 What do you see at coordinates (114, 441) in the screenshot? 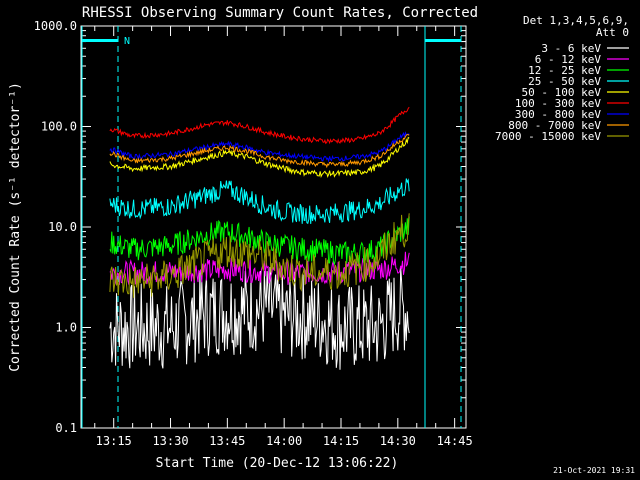
I see `x-tick-label: 13:15` at bounding box center [114, 441].